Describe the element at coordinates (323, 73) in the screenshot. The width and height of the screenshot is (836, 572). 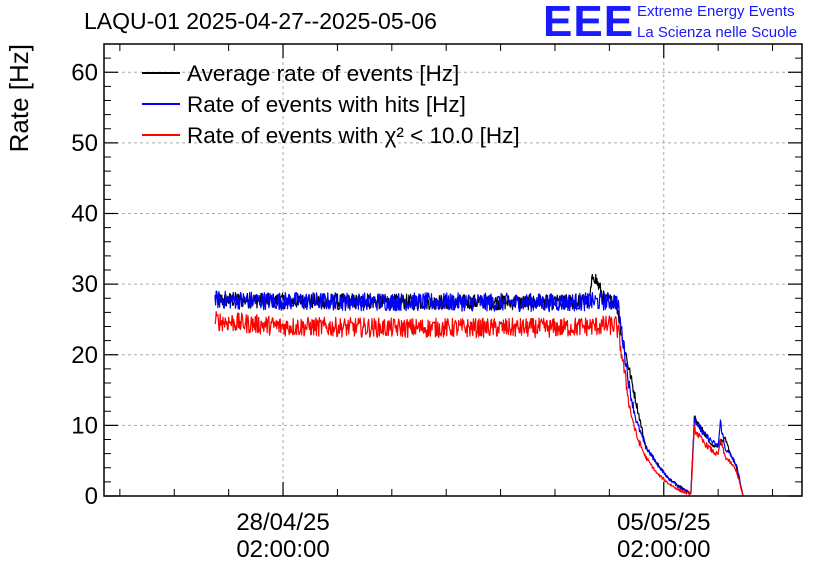
I see `legend-label-avg: Average rate of events [Hz]` at that location.